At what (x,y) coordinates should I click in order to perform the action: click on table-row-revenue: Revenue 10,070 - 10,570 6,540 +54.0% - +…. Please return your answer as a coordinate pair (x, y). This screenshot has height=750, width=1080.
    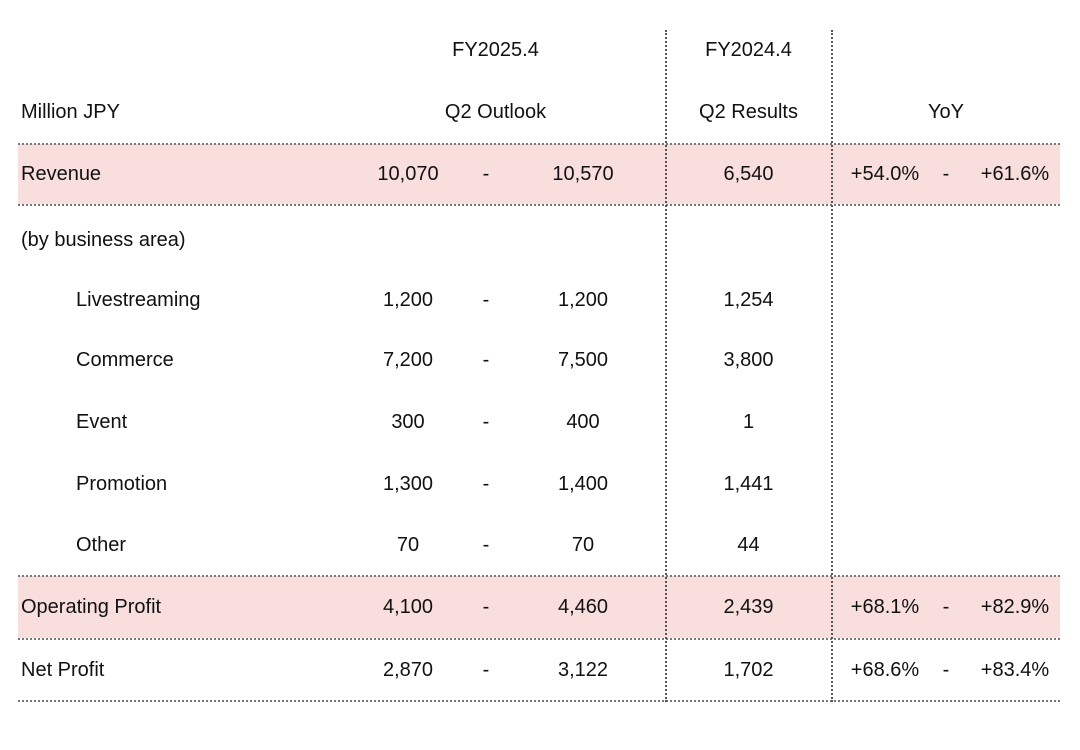
    Looking at the image, I should click on (539, 174).